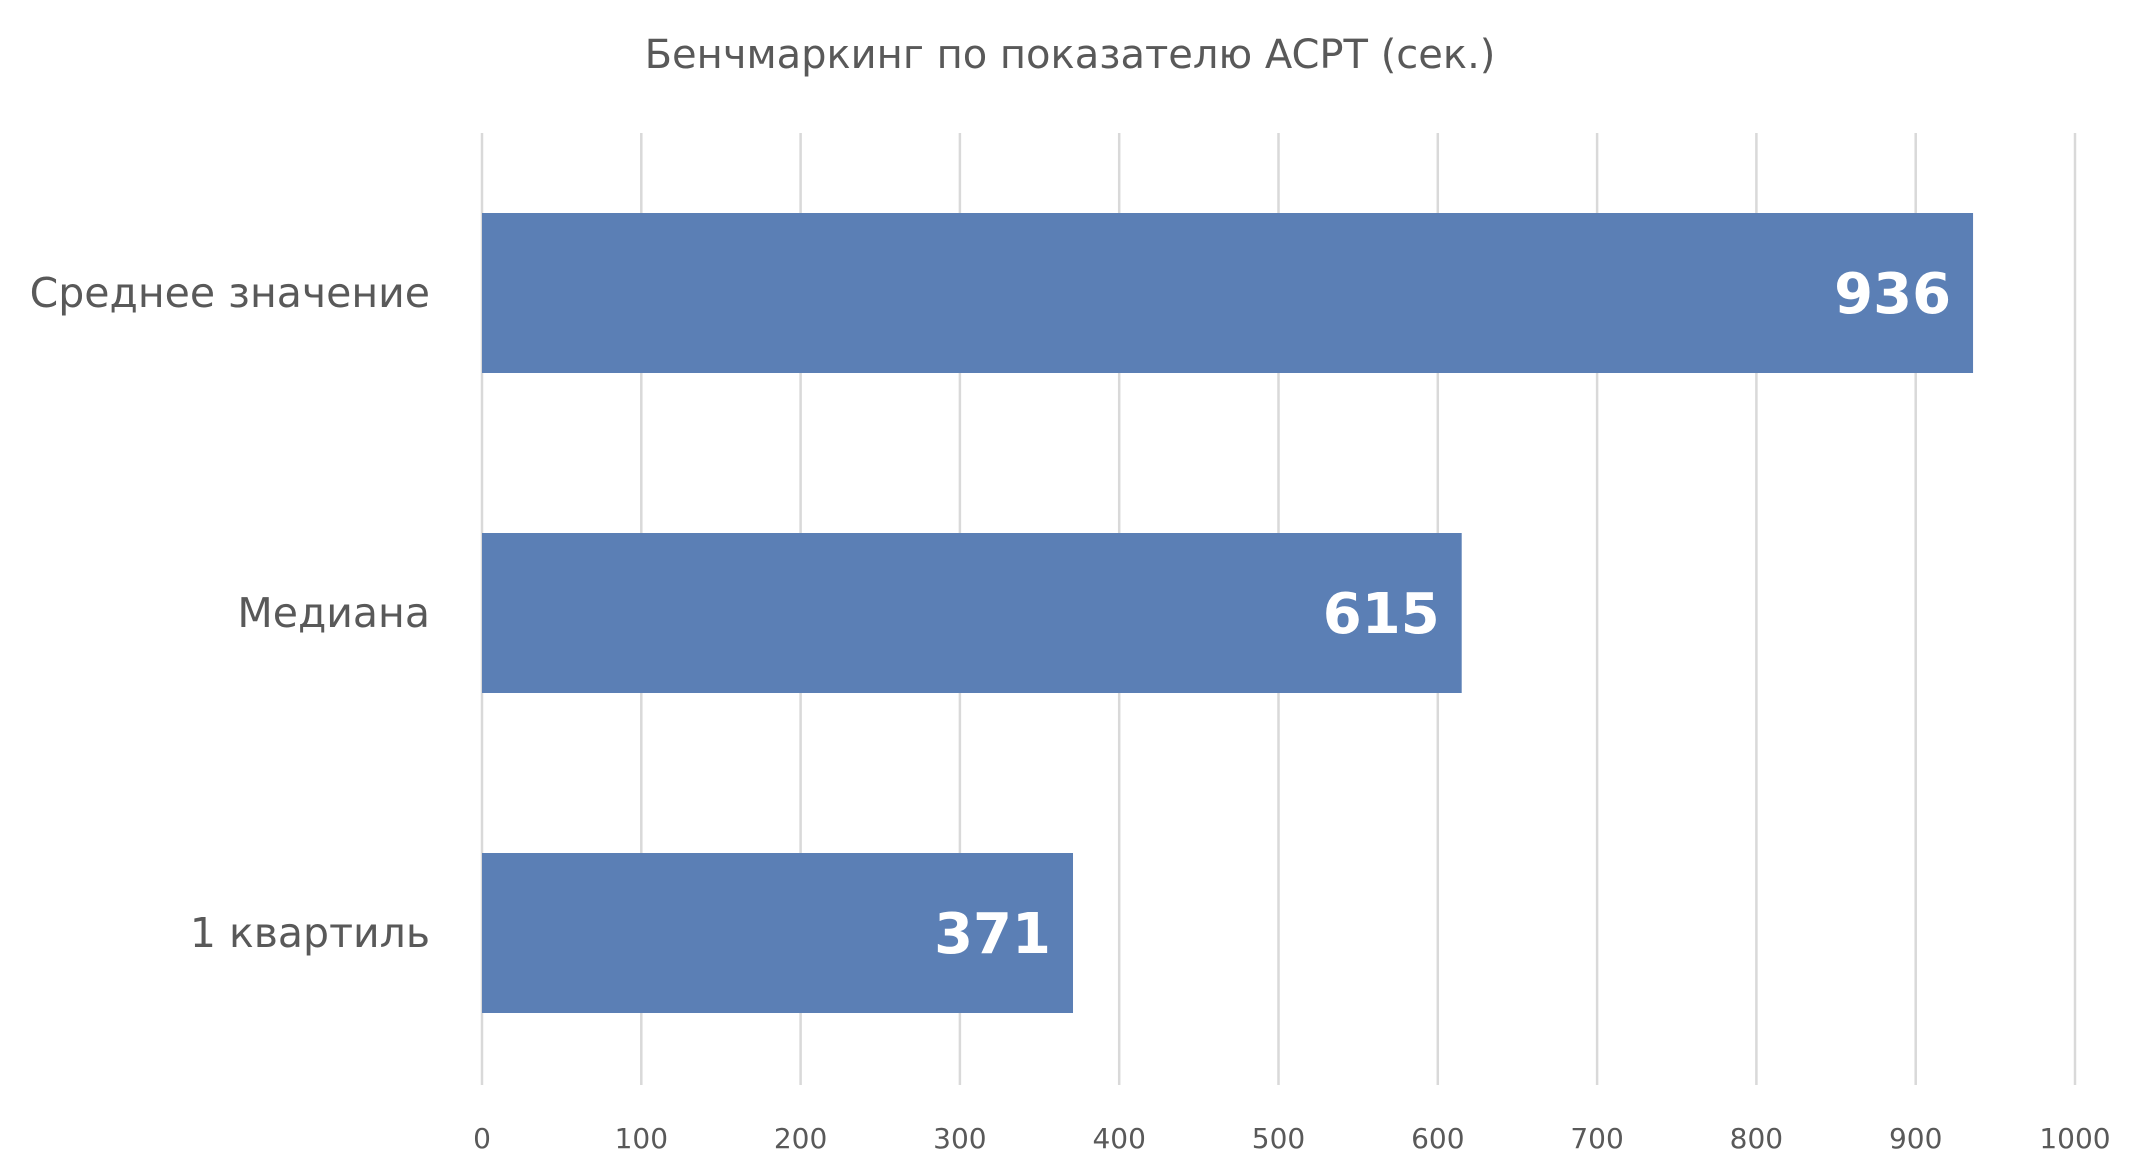  What do you see at coordinates (1915, 1138) in the screenshot?
I see `x-tick-label: 900` at bounding box center [1915, 1138].